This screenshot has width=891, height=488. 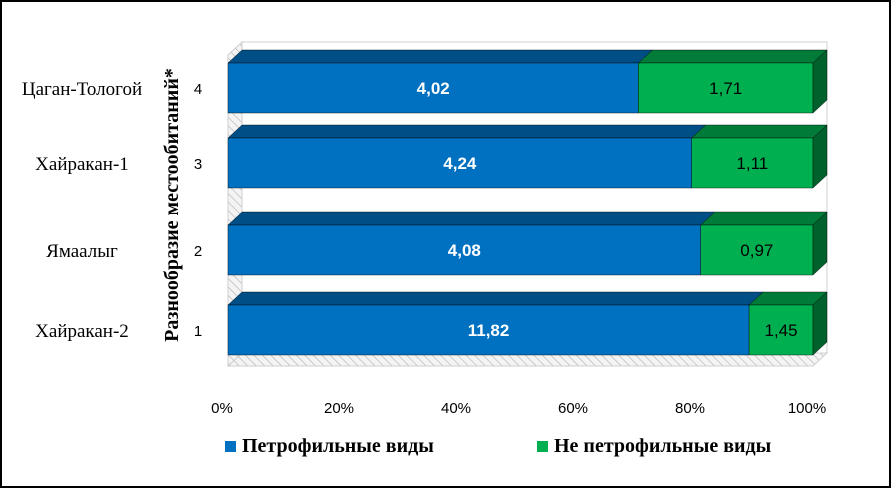 I want to click on x-tick-60pct: 60%, so click(x=573, y=408).